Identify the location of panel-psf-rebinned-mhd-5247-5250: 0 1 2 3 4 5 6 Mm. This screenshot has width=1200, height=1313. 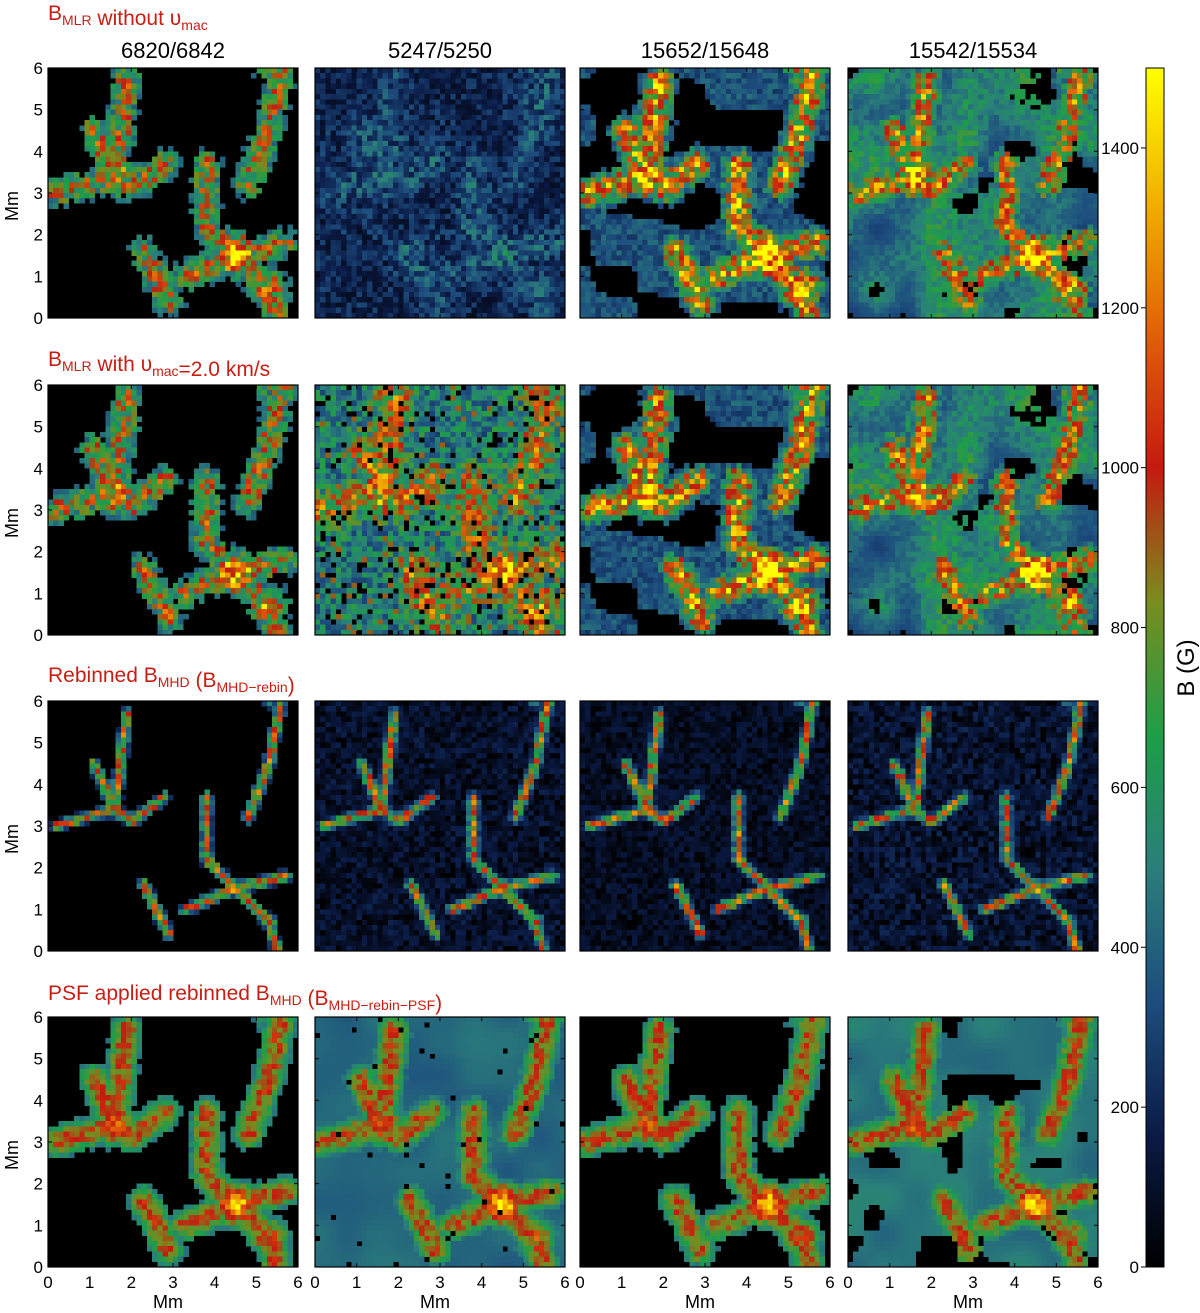
(439, 1164).